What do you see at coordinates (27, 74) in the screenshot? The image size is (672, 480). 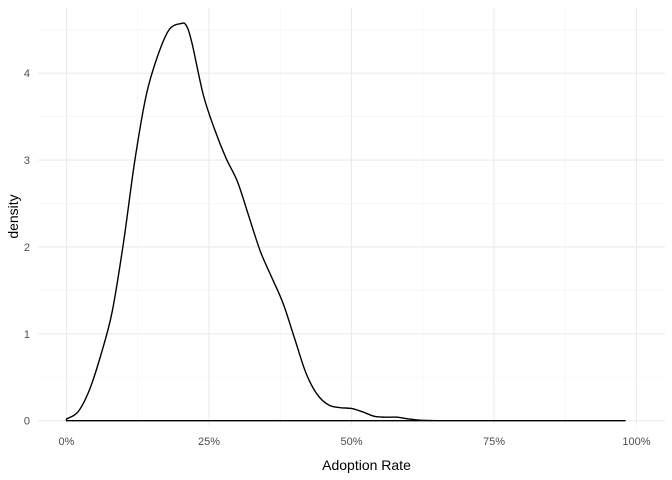 I see `y-tick-label: 4` at bounding box center [27, 74].